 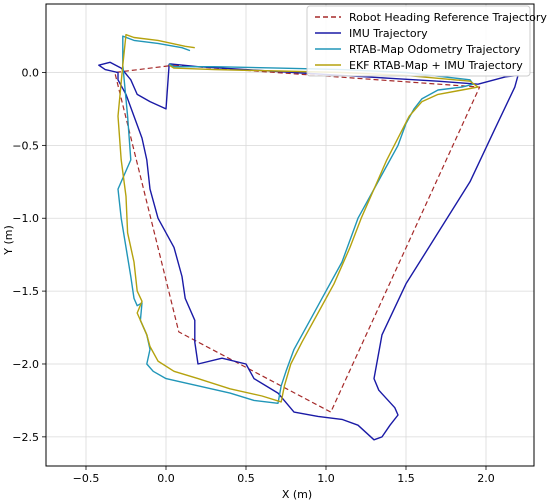 I want to click on legend-label: RTAB-Map Odometry Trajectory, so click(x=435, y=49).